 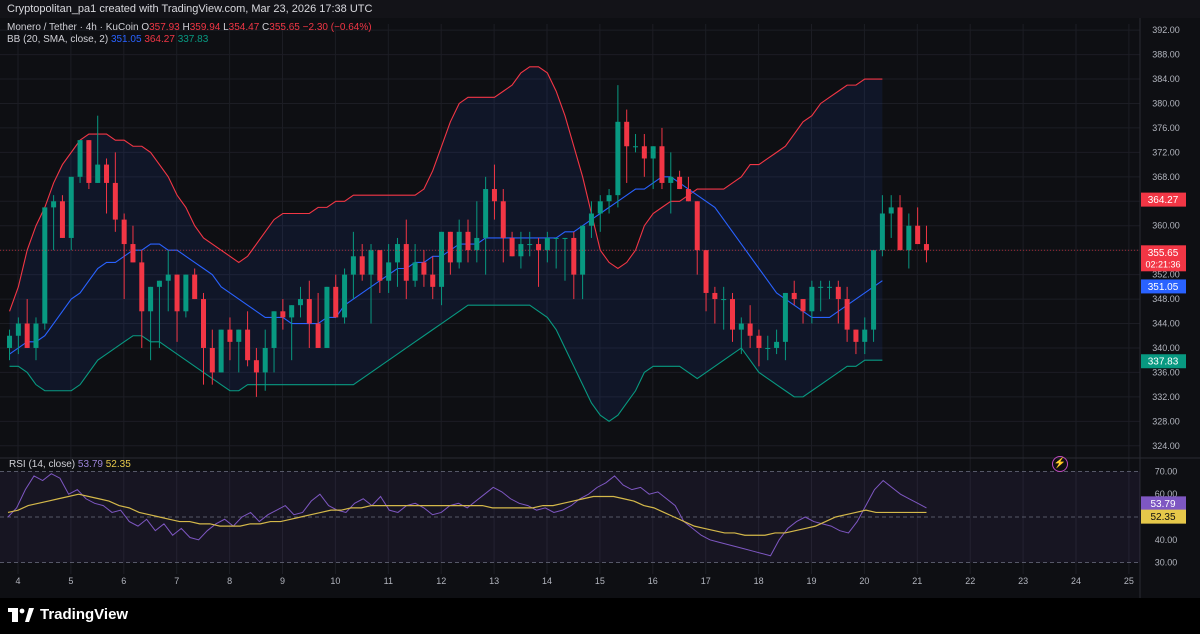 I want to click on time-axis: 4 5 6 7 8 9 10 11 12 13 14 15 16 17 18 19 20 21 22 23 24 25, so click(x=574, y=581).